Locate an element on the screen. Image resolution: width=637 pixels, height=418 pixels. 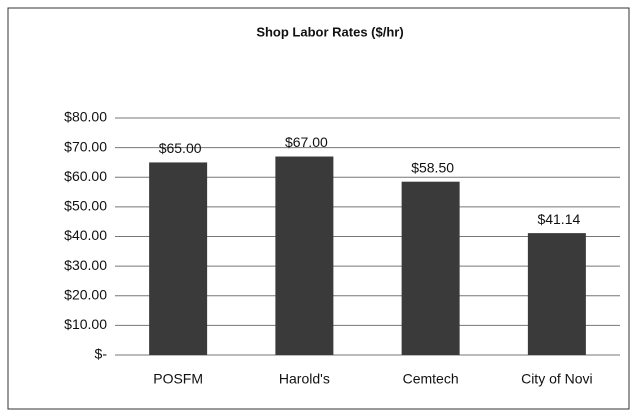
y-tick-label: $60.00 is located at coordinates (85, 176).